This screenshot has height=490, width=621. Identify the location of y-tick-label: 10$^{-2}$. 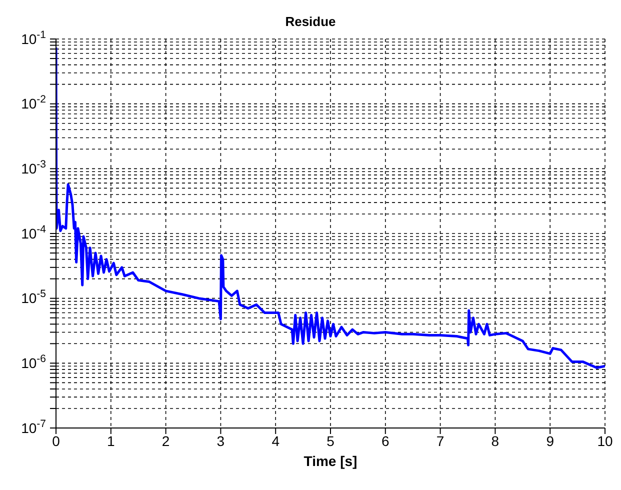
(33, 103).